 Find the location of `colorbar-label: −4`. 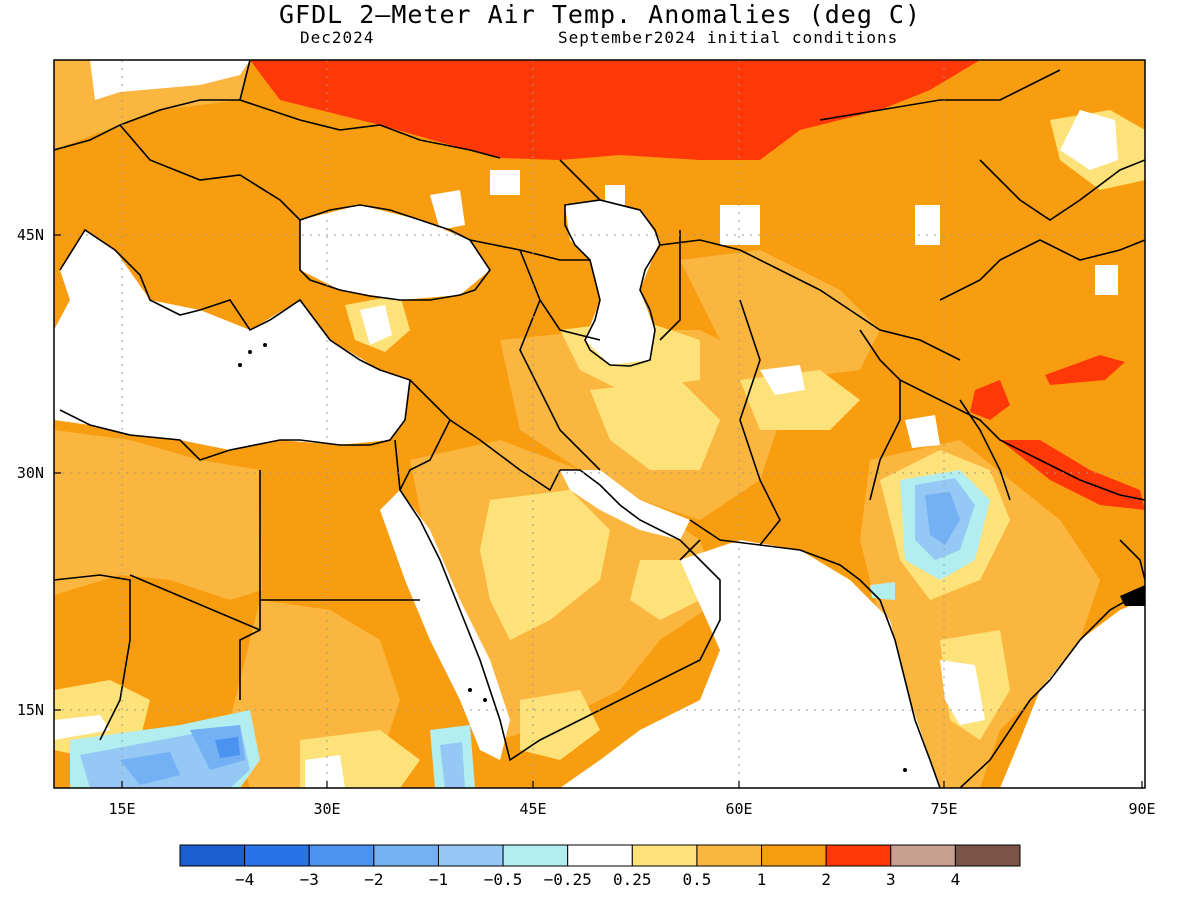

colorbar-label: −4 is located at coordinates (244, 879).